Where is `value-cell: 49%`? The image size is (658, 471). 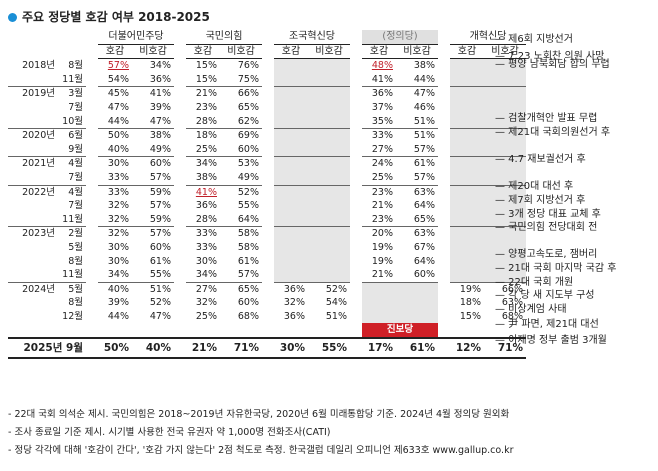
value-cell: 49% is located at coordinates (241, 178).